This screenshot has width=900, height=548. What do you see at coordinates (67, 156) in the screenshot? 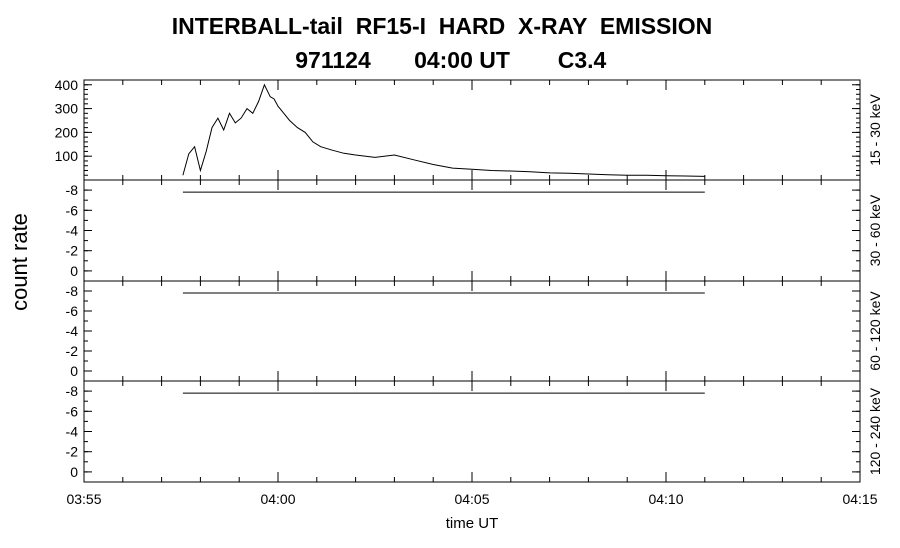
I see `y-tick-label: 100` at bounding box center [67, 156].